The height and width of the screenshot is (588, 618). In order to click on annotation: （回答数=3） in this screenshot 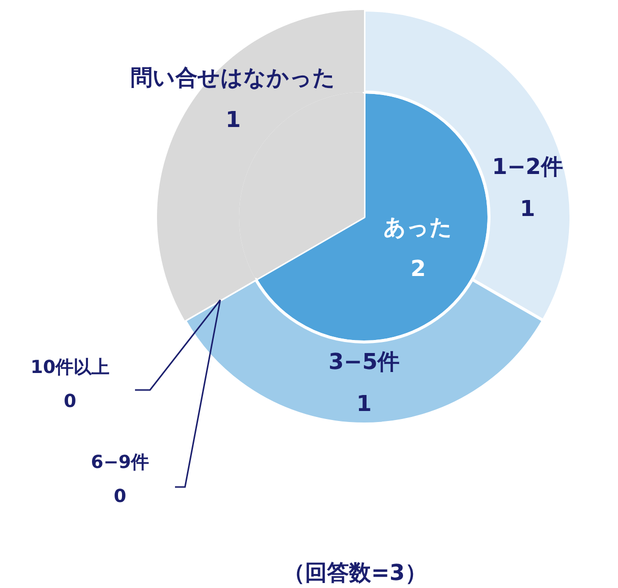, I will do `click(355, 573)`.